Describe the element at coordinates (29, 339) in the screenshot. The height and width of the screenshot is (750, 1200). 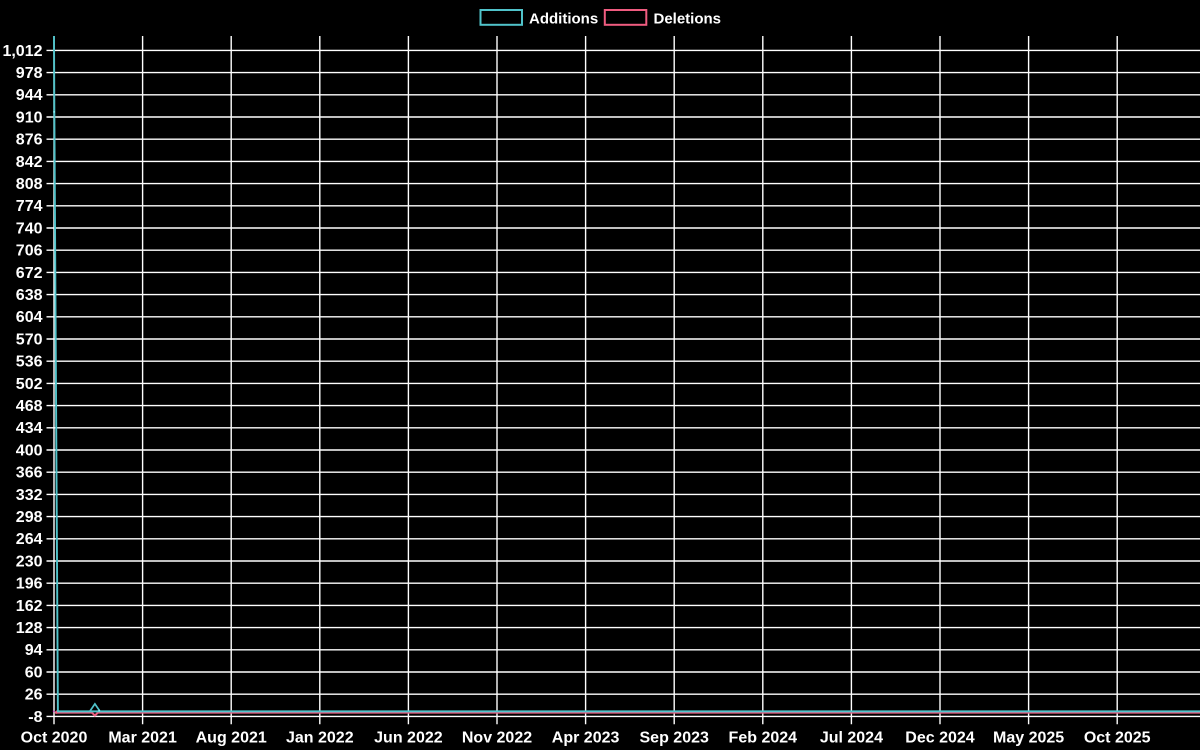
I see `svg-text: 570` at that location.